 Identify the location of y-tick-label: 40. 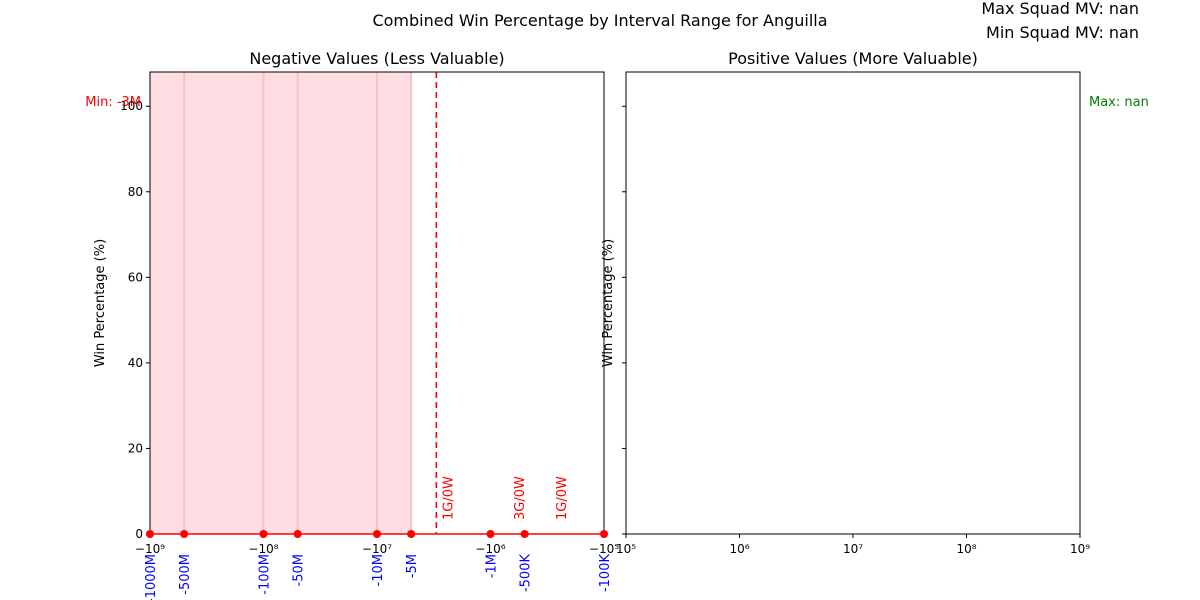
(135, 363).